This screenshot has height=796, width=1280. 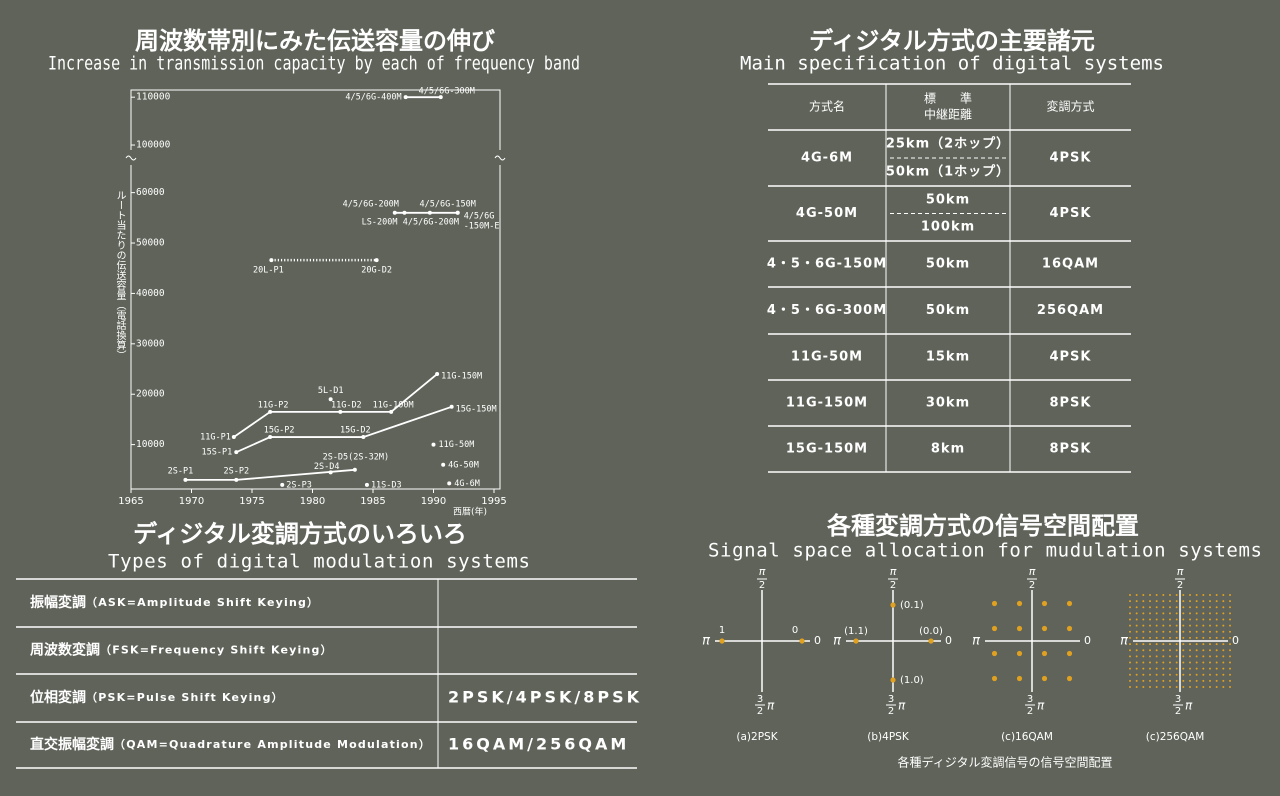 I want to click on table-cell: 50km, so click(x=948, y=264).